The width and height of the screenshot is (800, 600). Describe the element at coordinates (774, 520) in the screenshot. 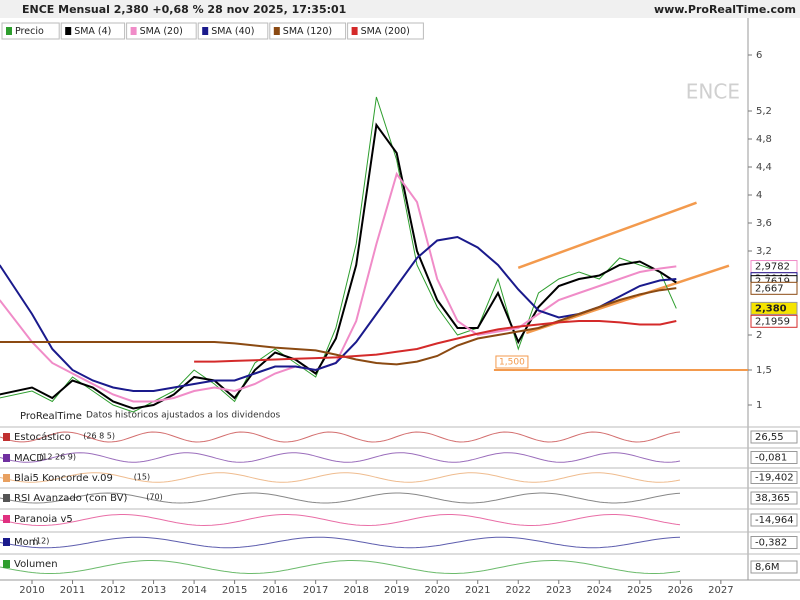

I see `indicator-value: -14,964` at that location.